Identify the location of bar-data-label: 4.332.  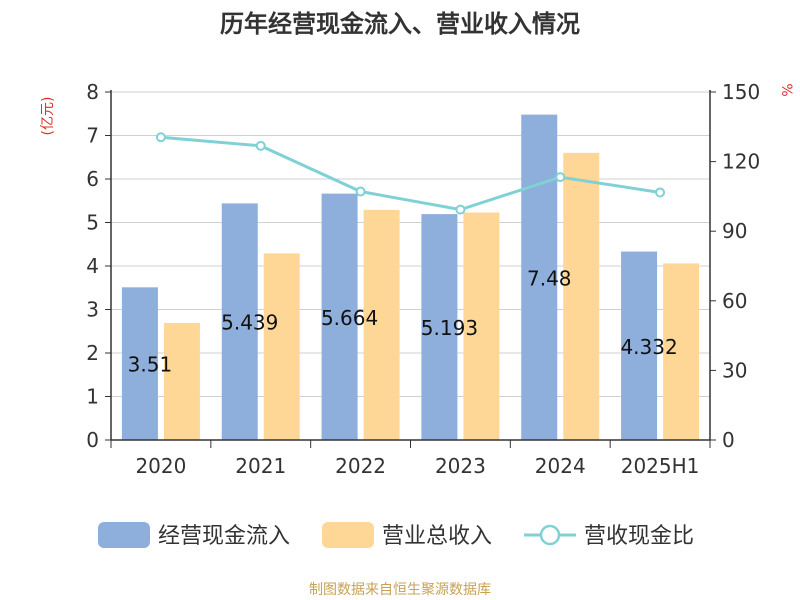
(648, 347).